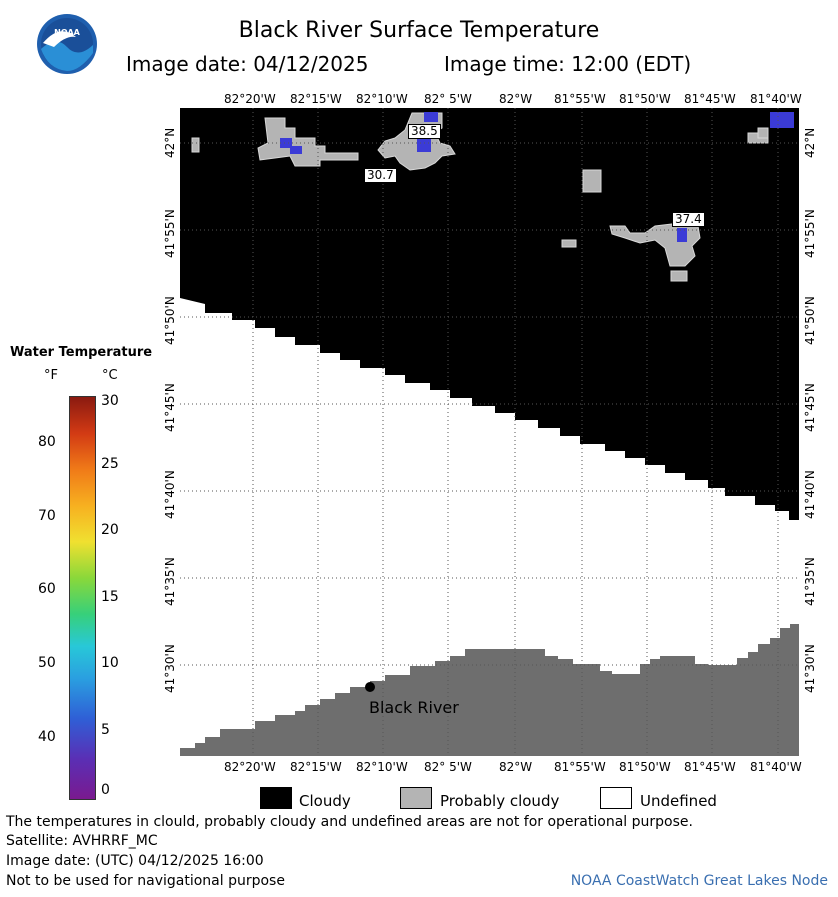 This screenshot has height=897, width=838. I want to click on key-probably-cloudy-swatch, so click(416, 798).